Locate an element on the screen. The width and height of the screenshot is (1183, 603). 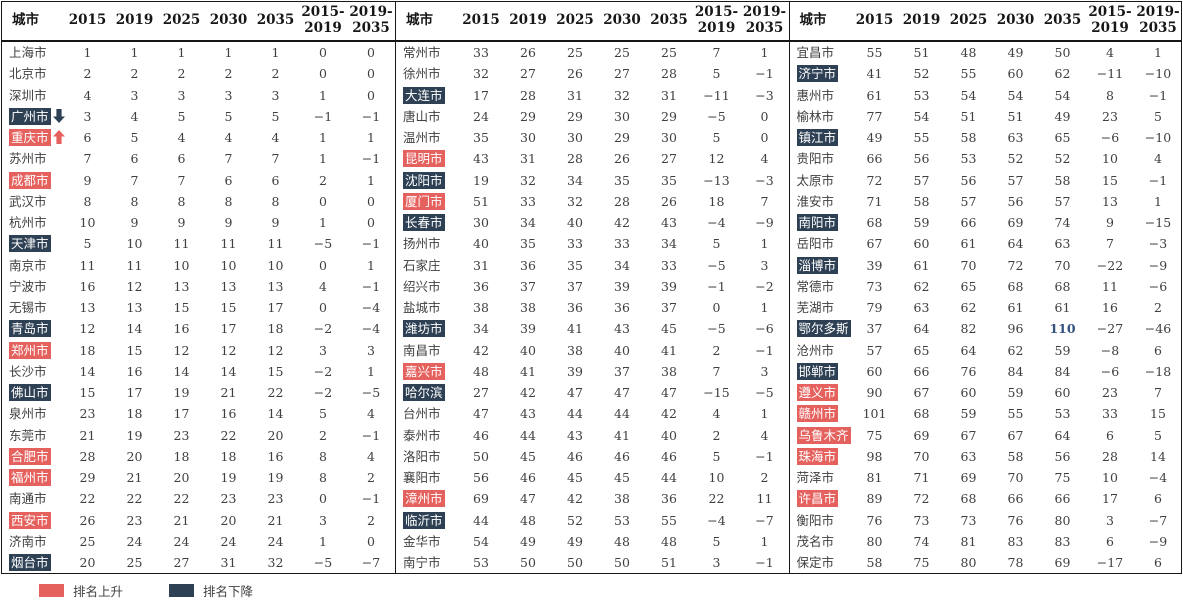
column-header: 2019 is located at coordinates (528, 22).